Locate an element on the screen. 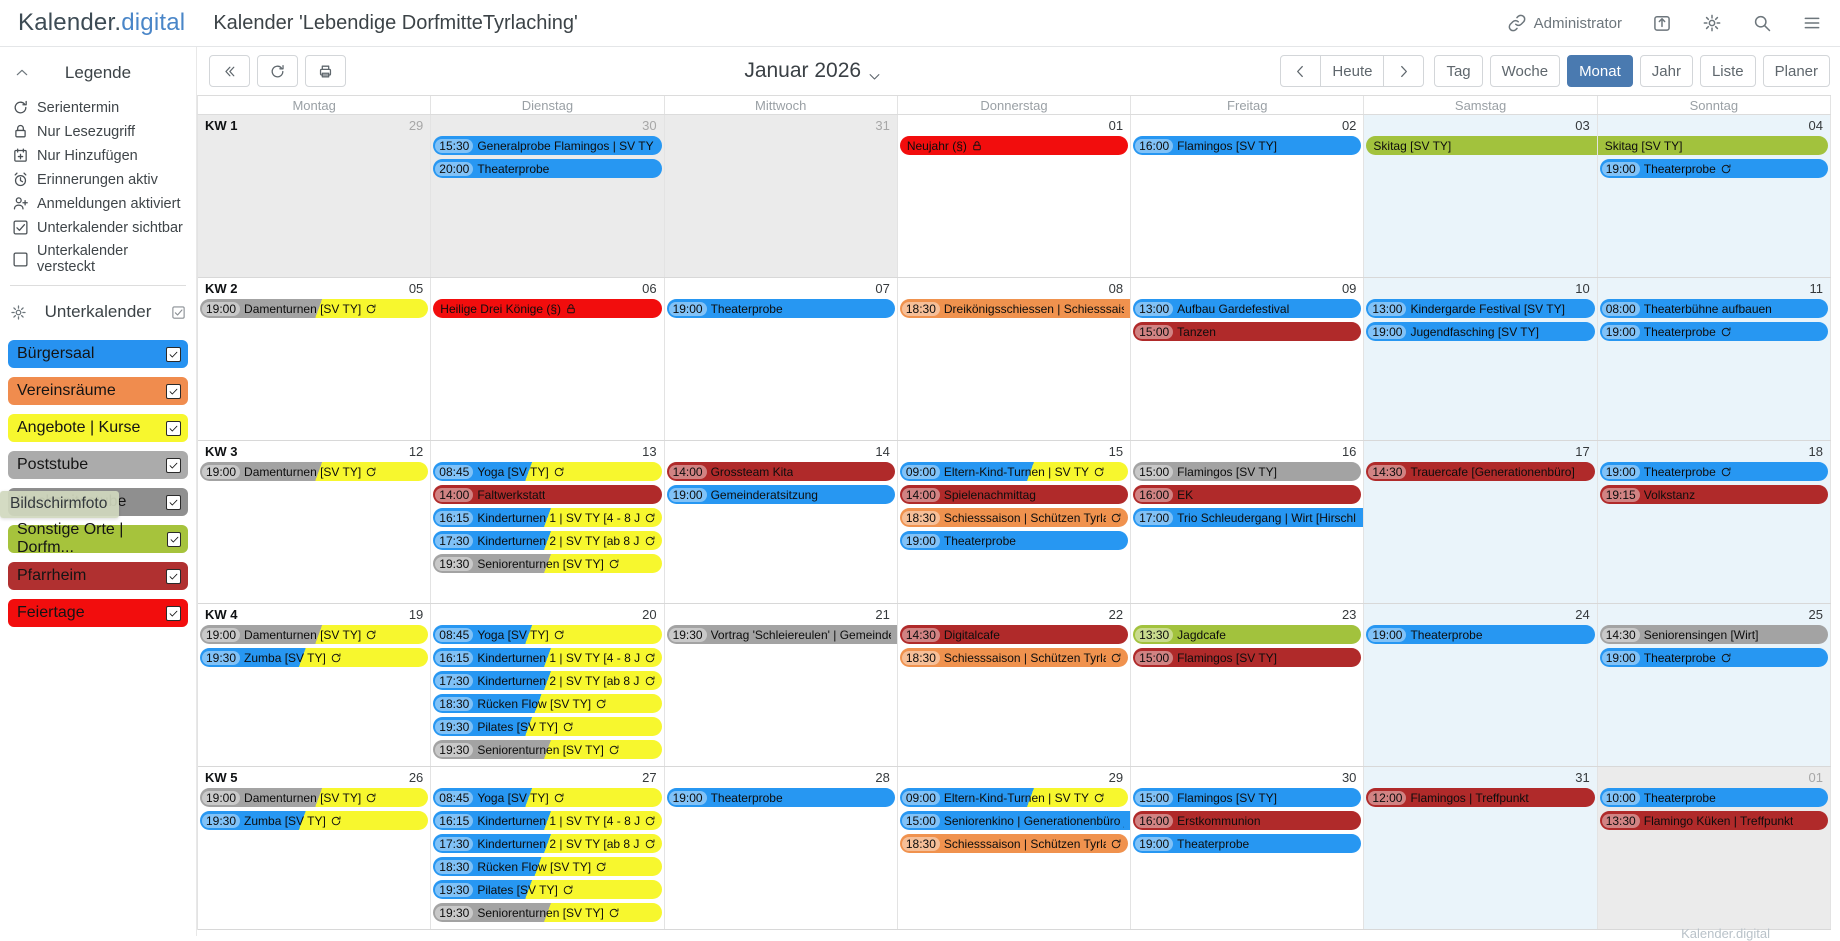  view-button-monat: Monat is located at coordinates (1600, 71).